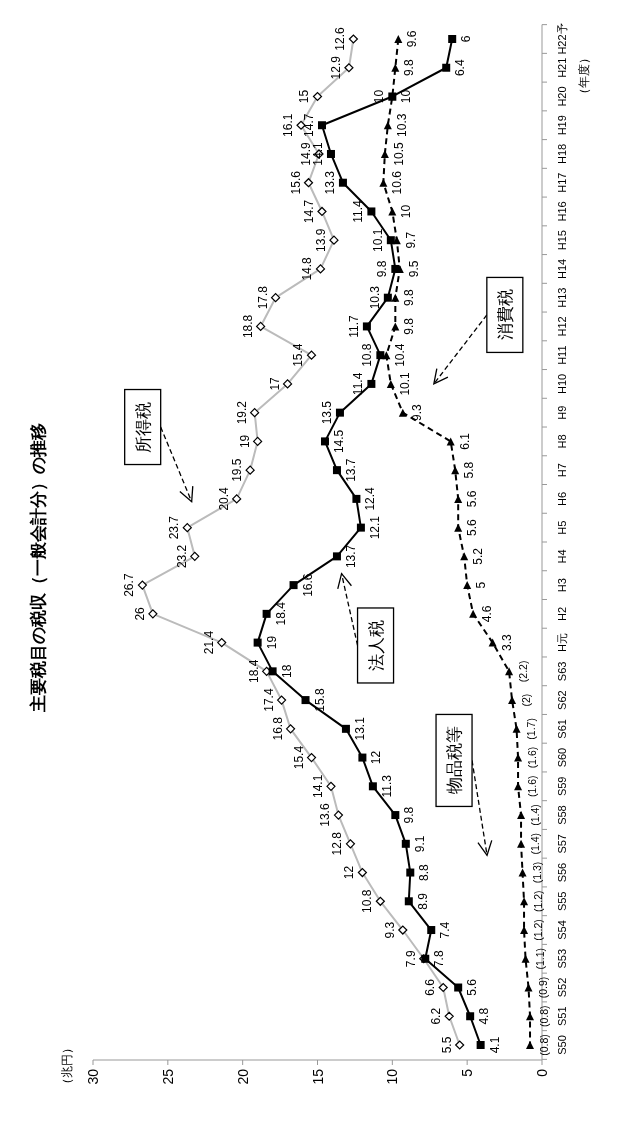 This screenshot has height=1134, width=626. Describe the element at coordinates (439, 959) in the screenshot. I see `data-label: 7.8` at that location.